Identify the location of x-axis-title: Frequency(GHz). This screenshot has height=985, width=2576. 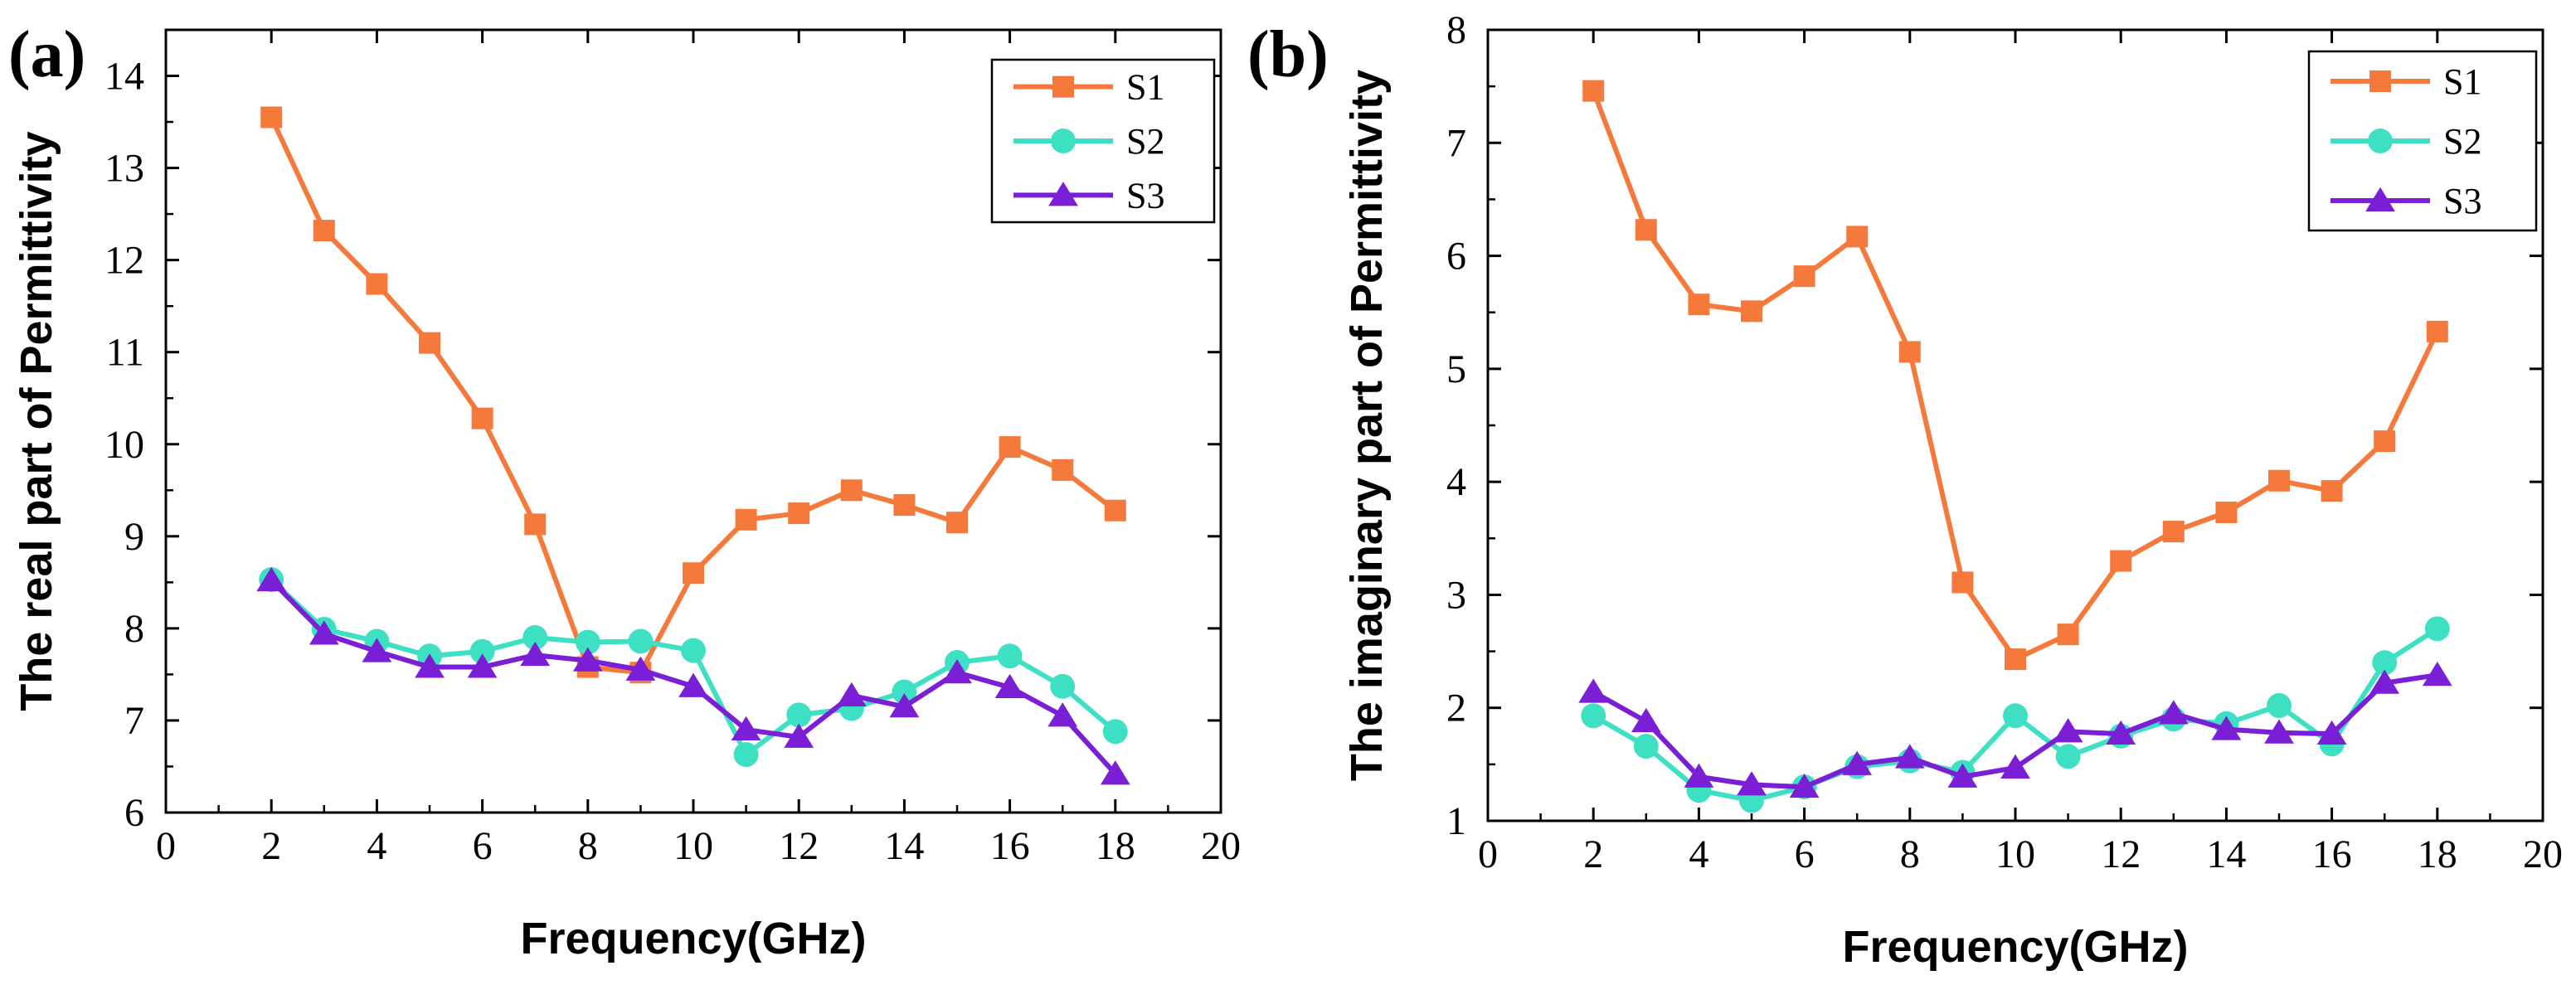
(2015, 947).